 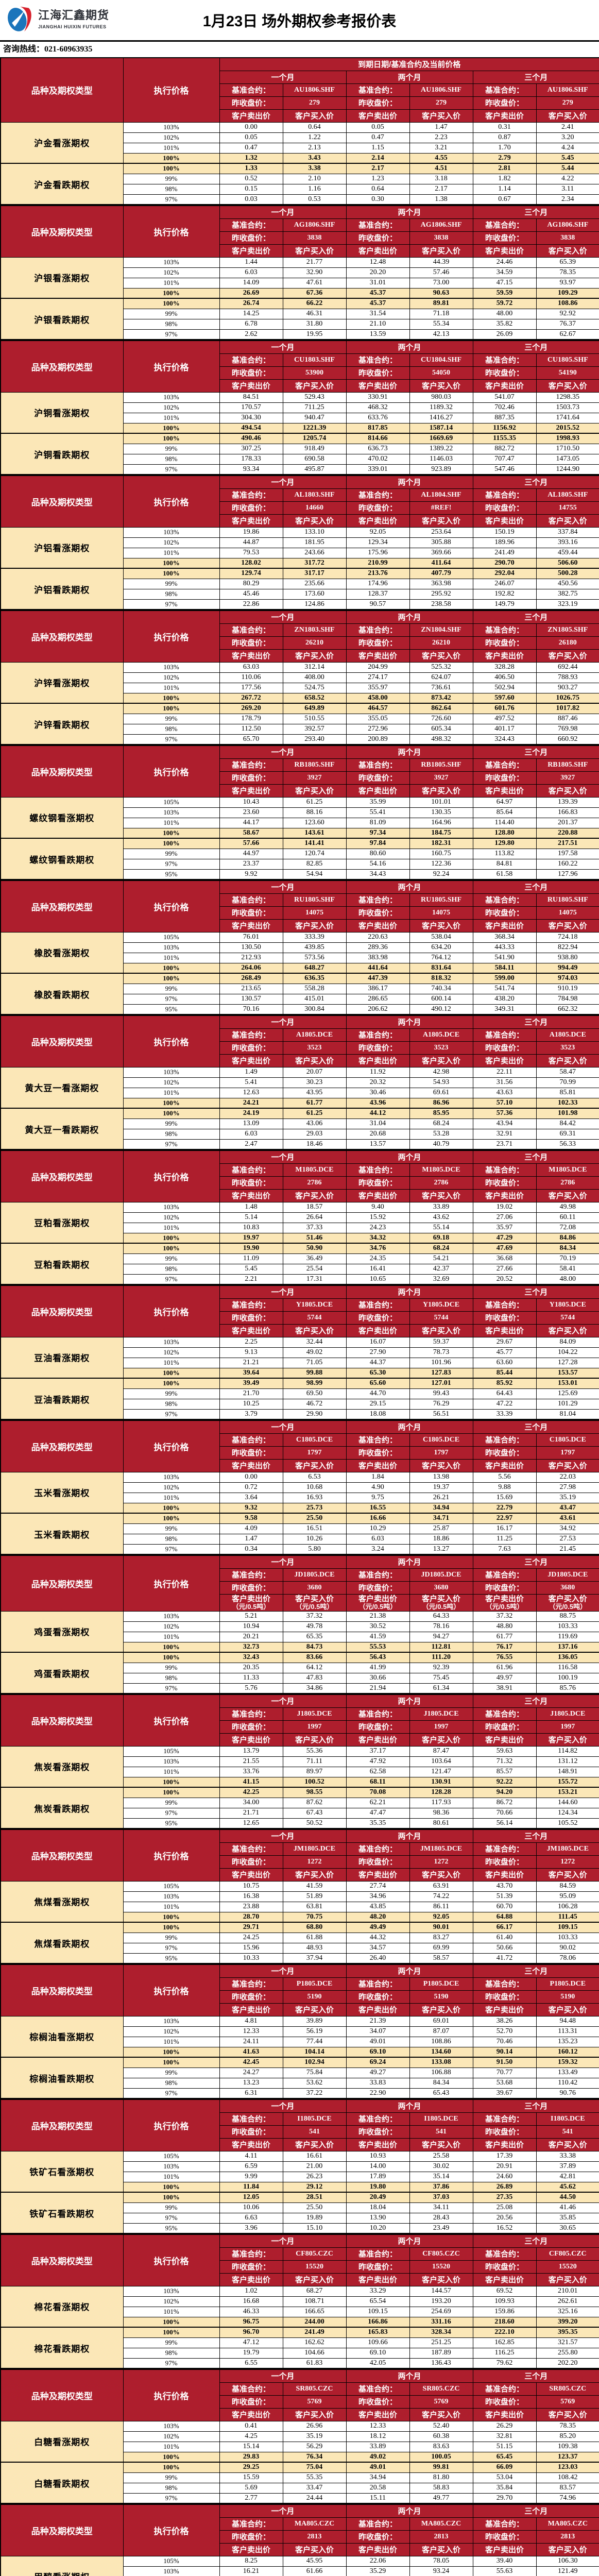 What do you see at coordinates (567, 1678) in the screenshot?
I see `price-cell: 100.19` at bounding box center [567, 1678].